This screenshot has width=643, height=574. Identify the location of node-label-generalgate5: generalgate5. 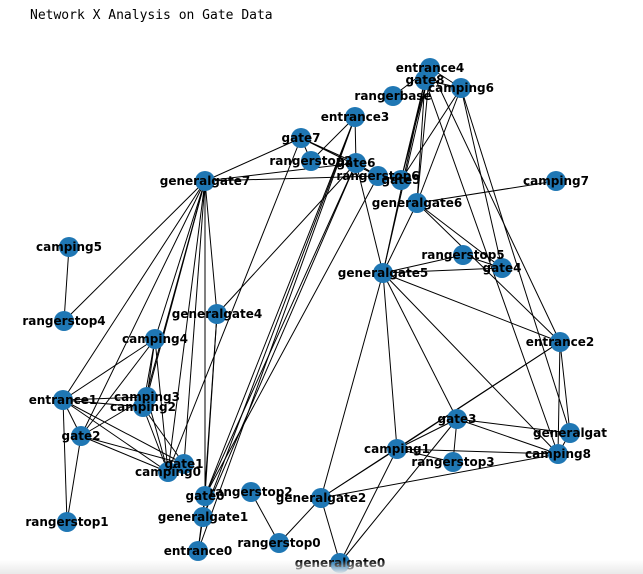
(383, 273).